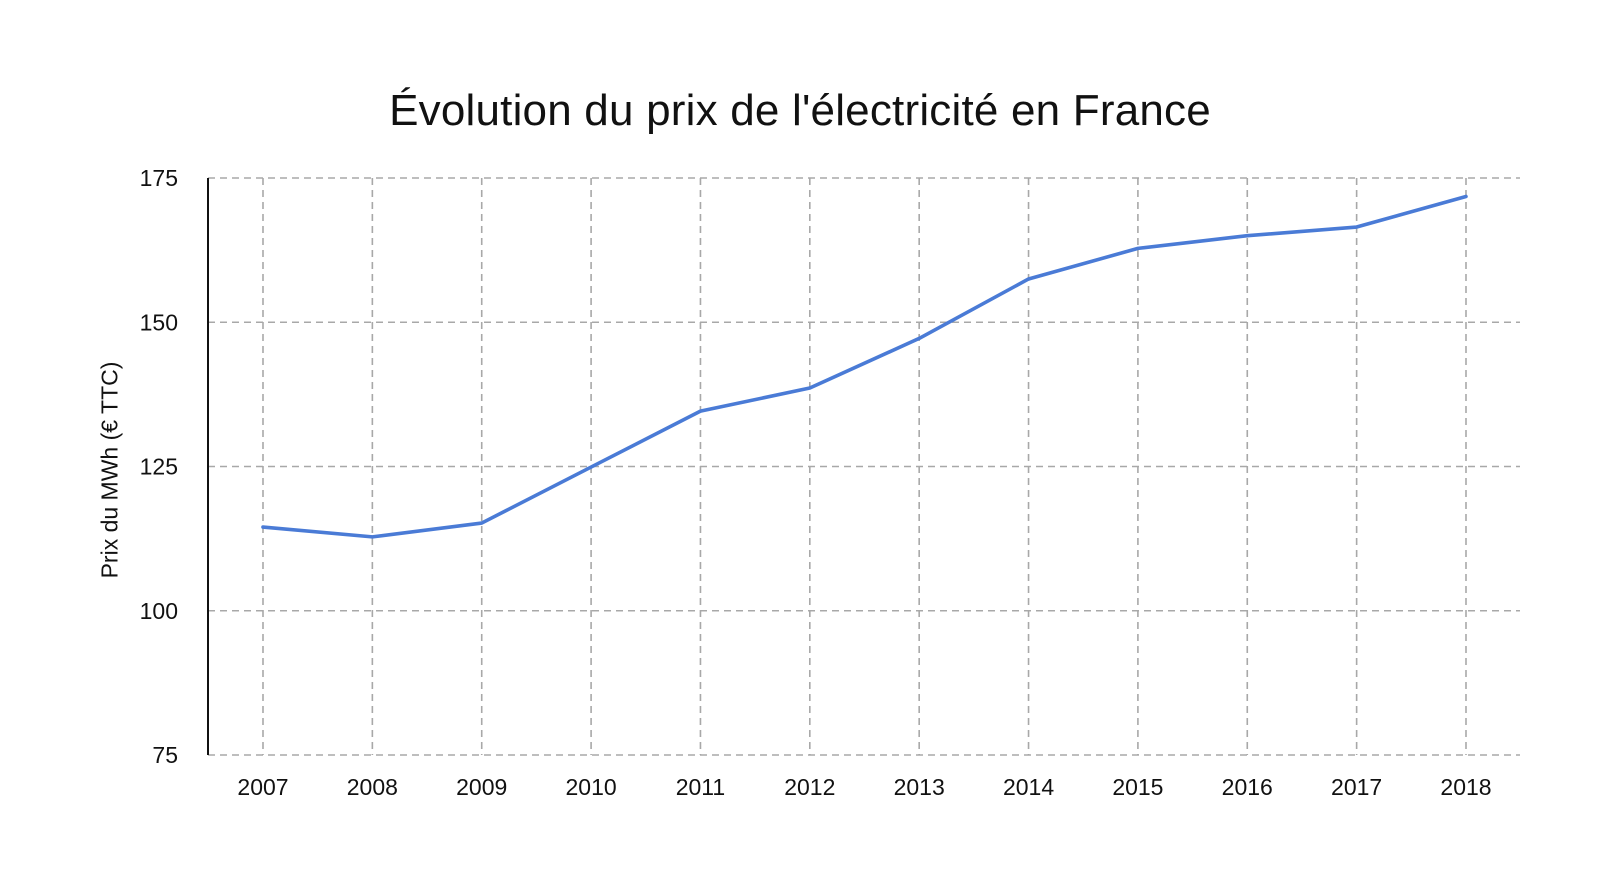 The height and width of the screenshot is (886, 1600). Describe the element at coordinates (165, 755) in the screenshot. I see `y-tick-label: 75` at that location.